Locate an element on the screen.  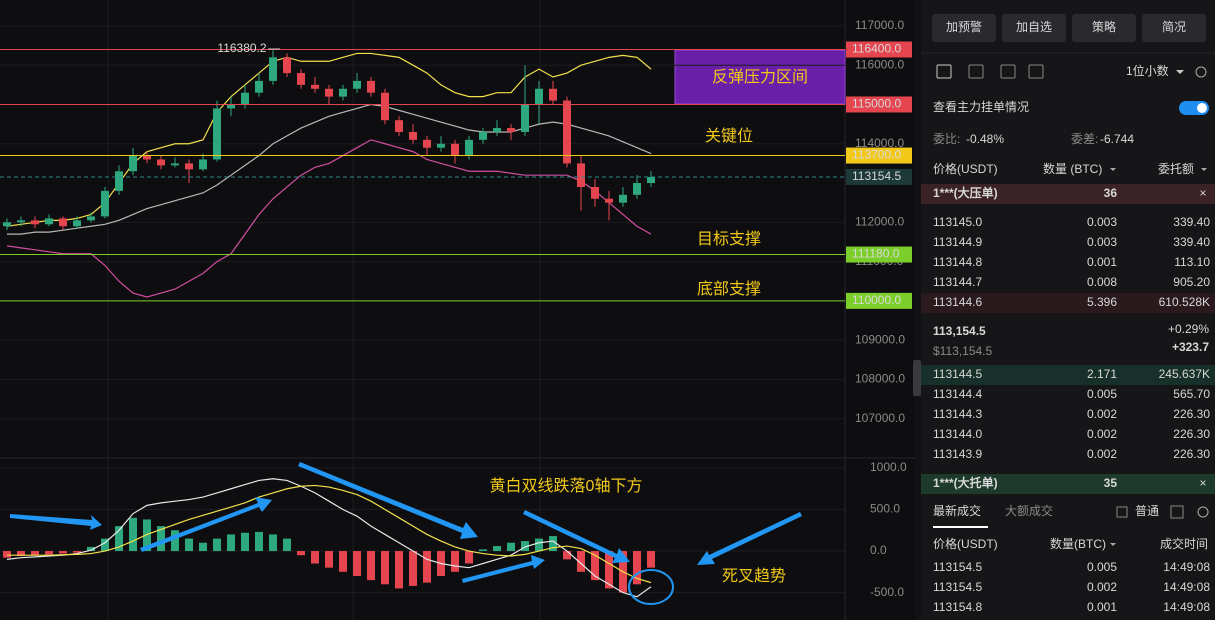
main-orders-link: 查看主力挂单情况 is located at coordinates (981, 107).